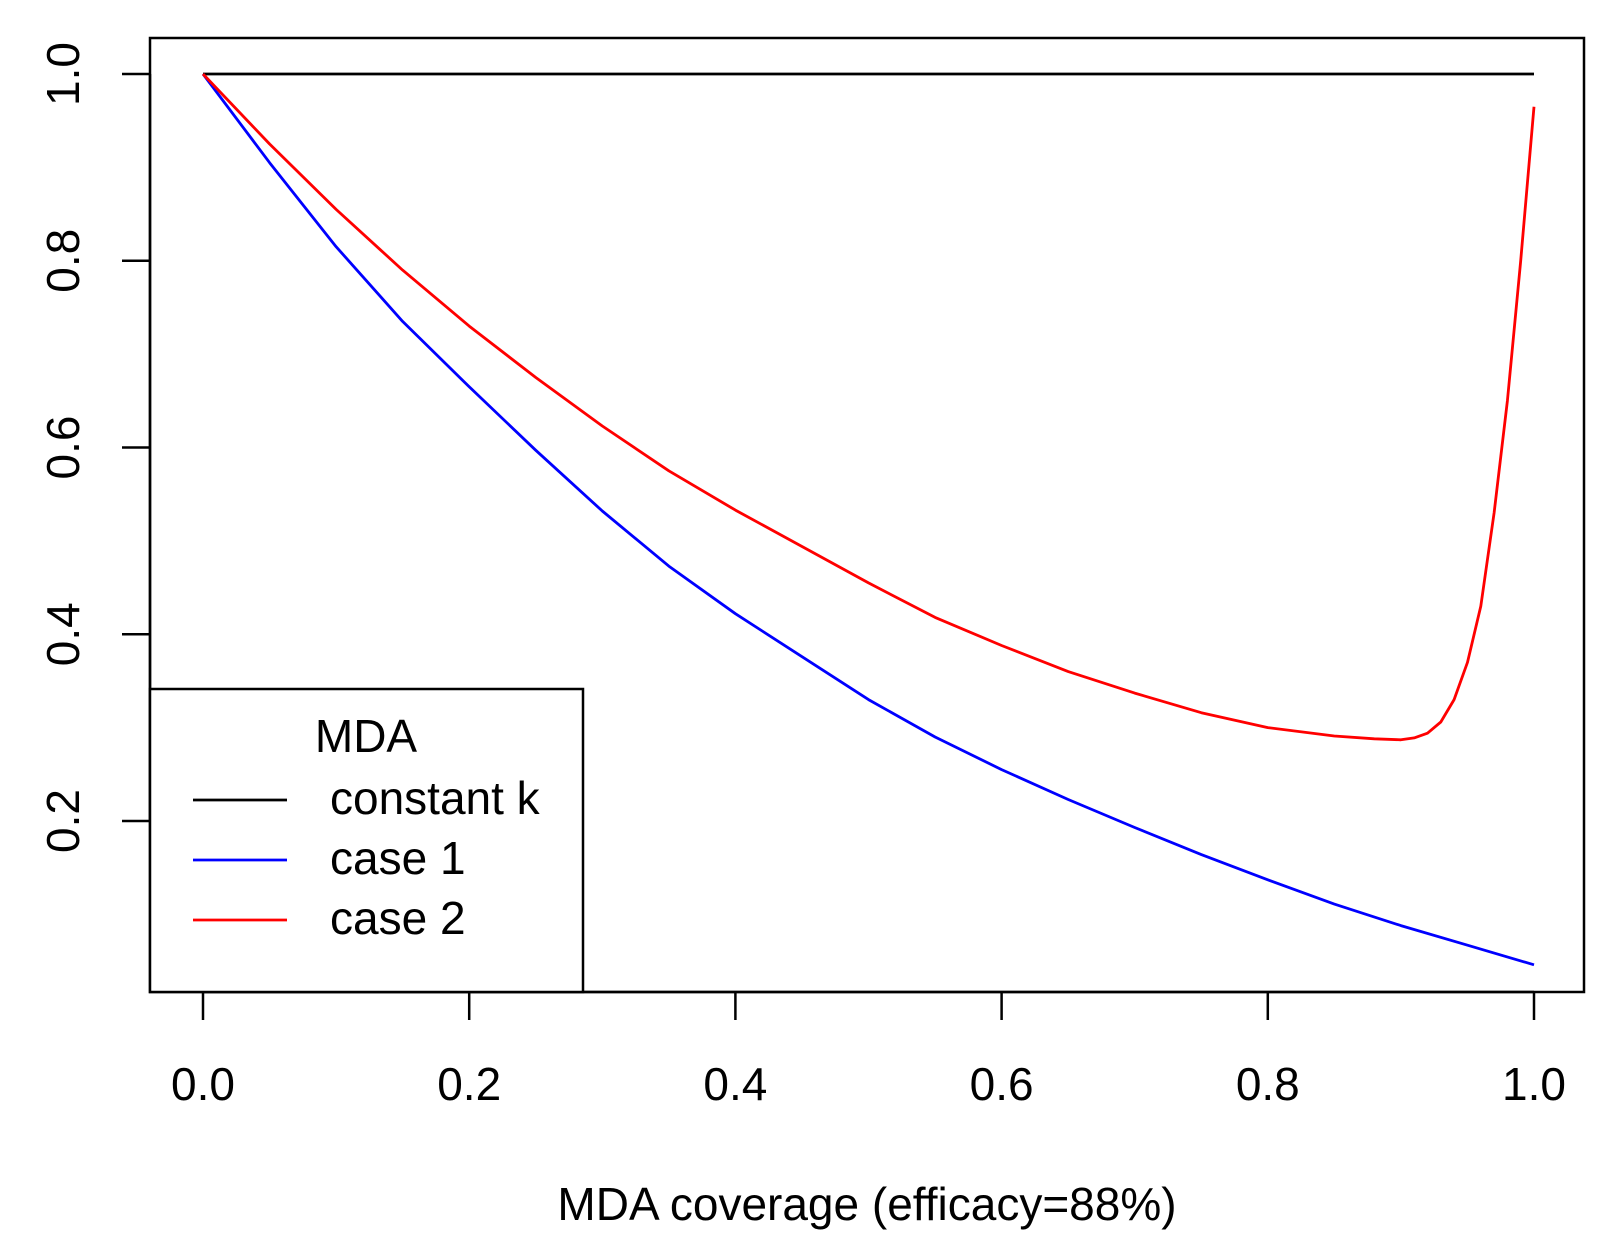  I want to click on x-tick-label: 1.0, so click(1534, 1084).